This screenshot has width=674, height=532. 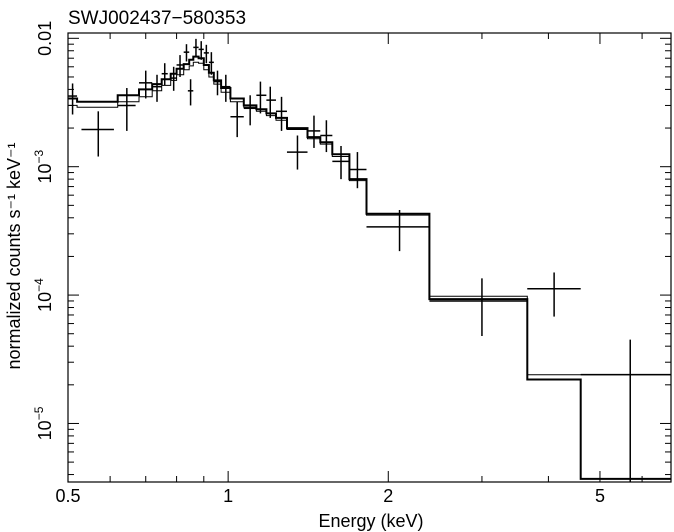 I want to click on y-tick-label: 0.01, so click(x=45, y=38).